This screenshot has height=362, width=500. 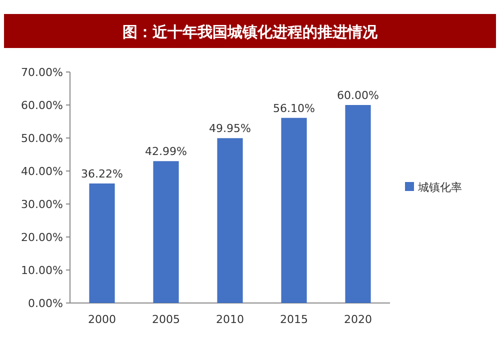 What do you see at coordinates (102, 319) in the screenshot?
I see `x-tick-label: 2000` at bounding box center [102, 319].